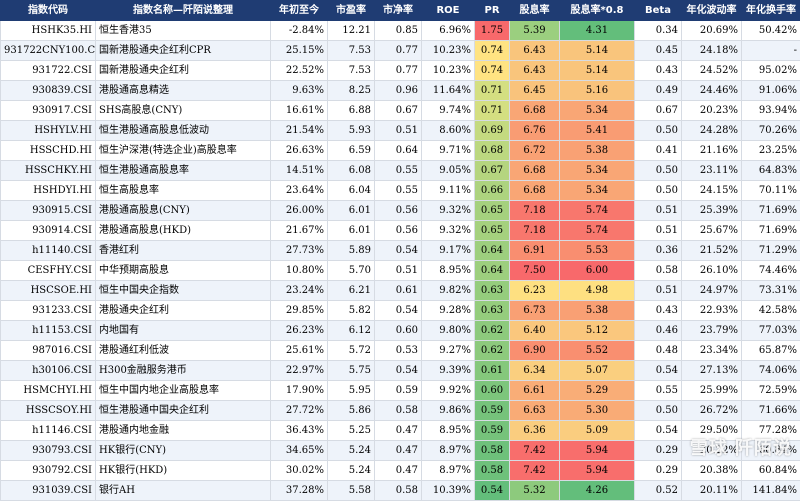 The width and height of the screenshot is (800, 501). Describe the element at coordinates (299, 11) in the screenshot. I see `header-ytd: 年初至今` at that location.